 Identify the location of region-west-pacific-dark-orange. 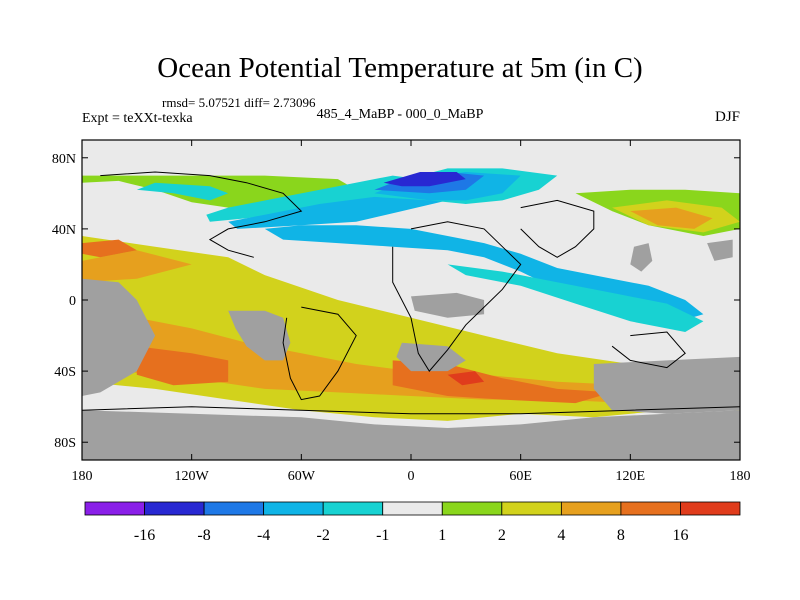
(109, 248).